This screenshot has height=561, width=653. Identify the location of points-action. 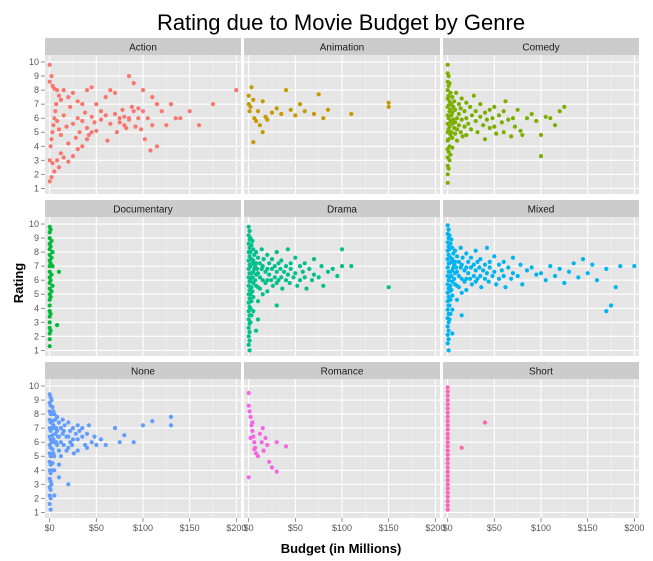
(143, 123).